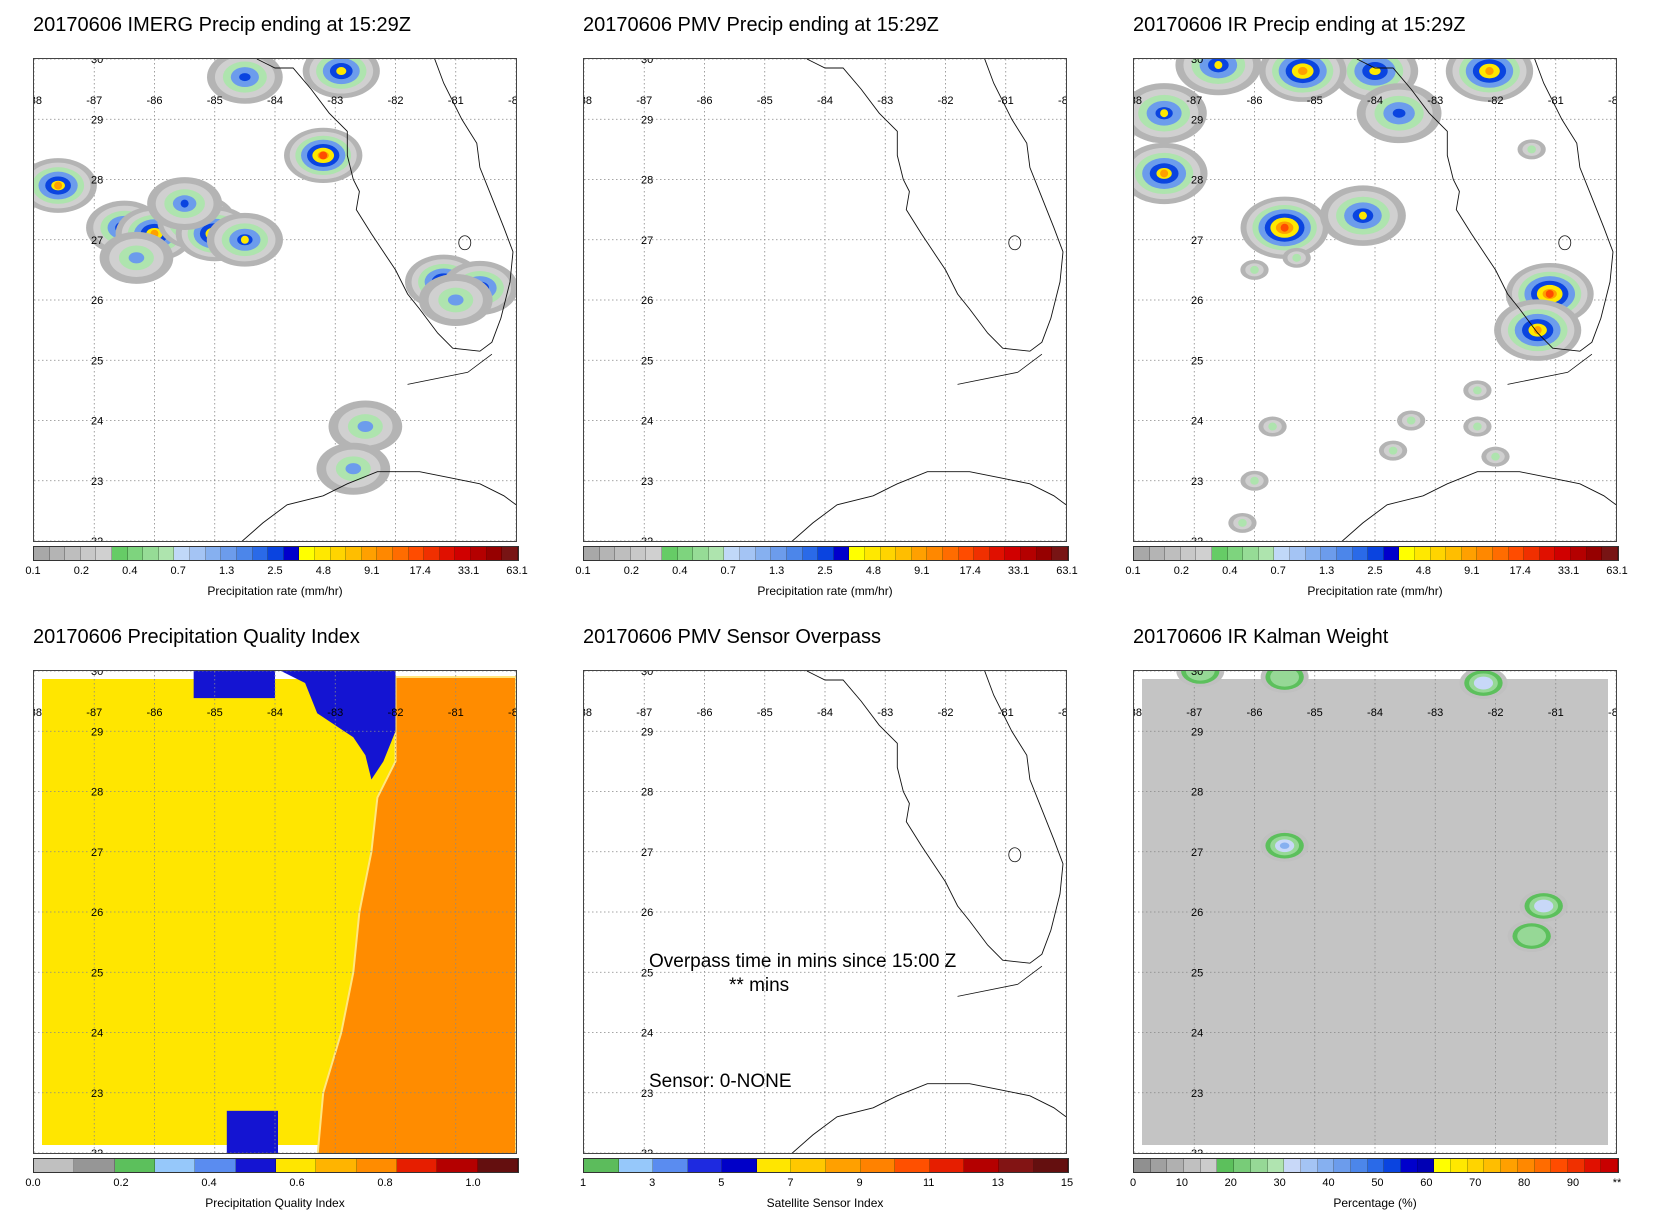 The image size is (1653, 1212). What do you see at coordinates (1423, 571) in the screenshot?
I see `colorbar-tick-label: 4.8` at bounding box center [1423, 571].